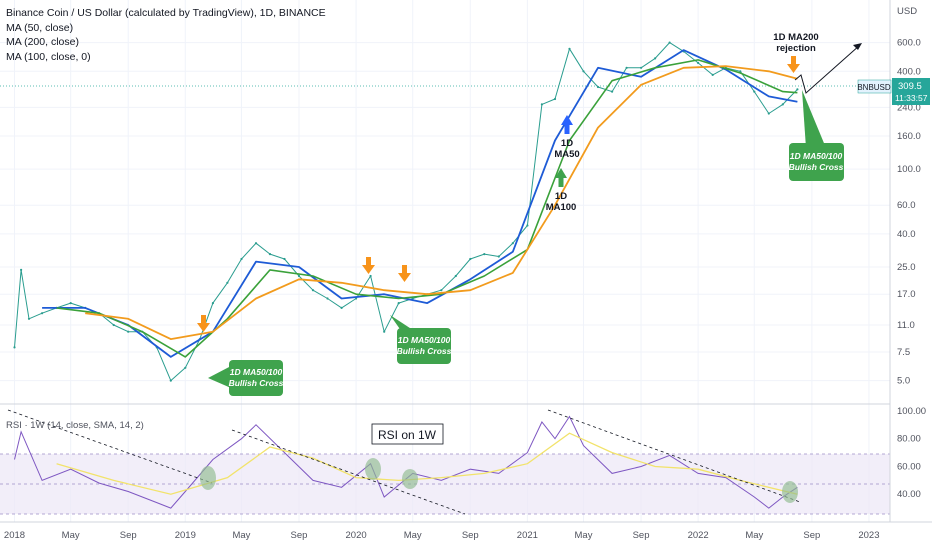  I want to click on rsi-tick-label: 40.00, so click(909, 494).